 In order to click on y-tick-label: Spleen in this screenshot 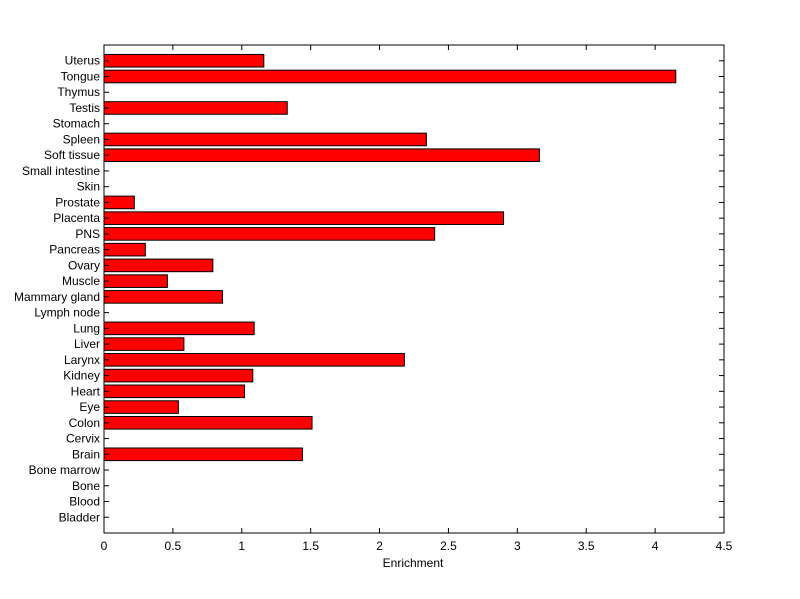, I will do `click(81, 139)`.